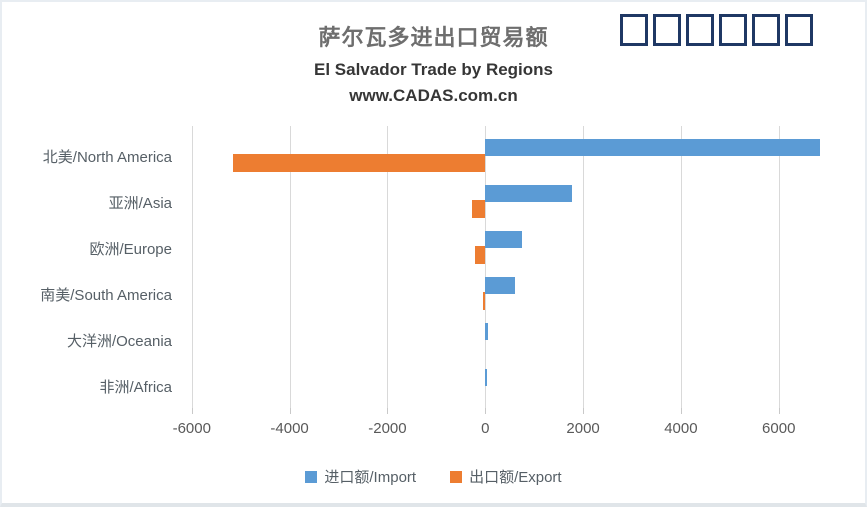 This screenshot has height=507, width=867. I want to click on category-label: 南美/South America, so click(106, 295).